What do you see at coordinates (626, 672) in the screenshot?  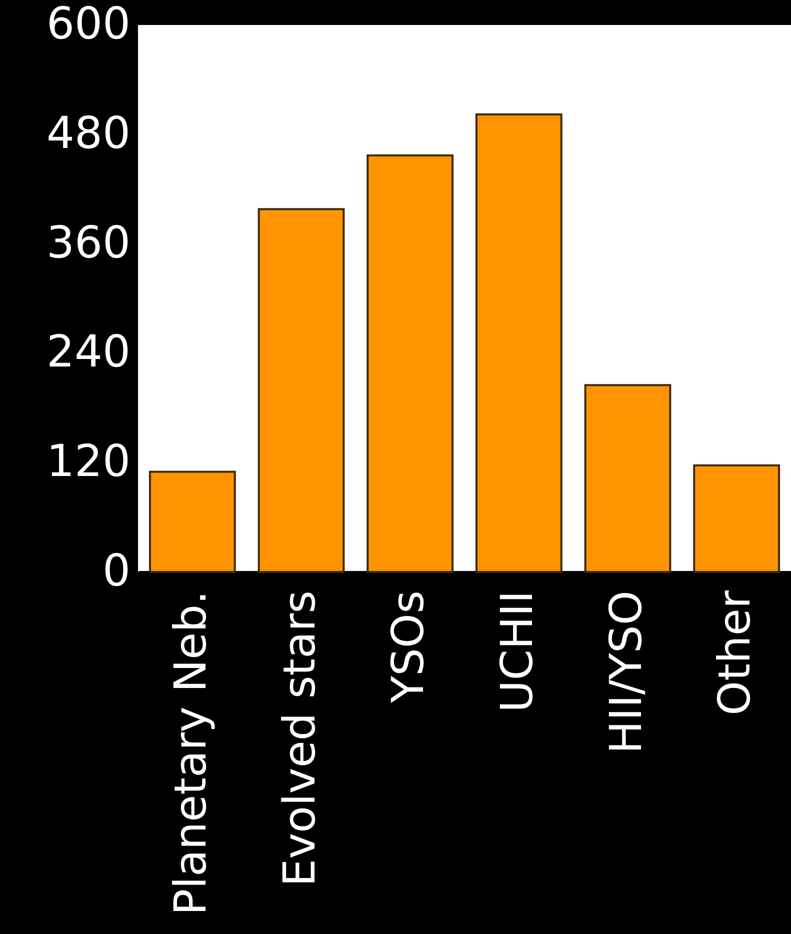 I see `x-tick-label: HII/YSO` at bounding box center [626, 672].